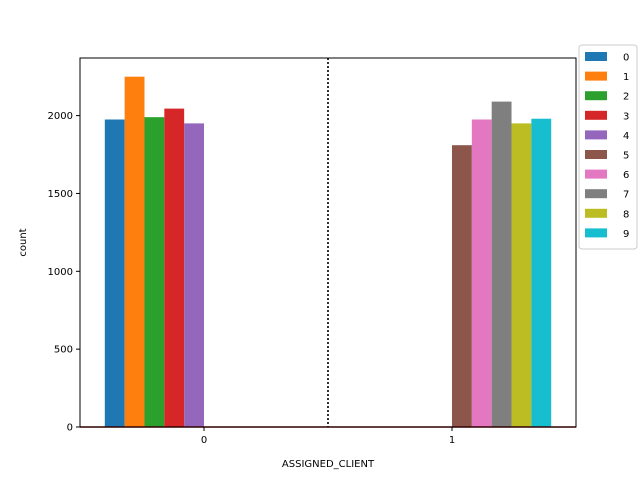 The image size is (640, 480). I want to click on legend-label: 5, so click(626, 156).